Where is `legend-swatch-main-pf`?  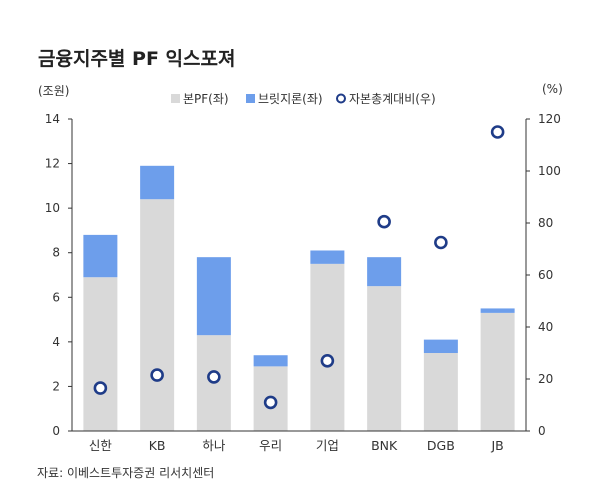
legend-swatch-main-pf is located at coordinates (175, 98).